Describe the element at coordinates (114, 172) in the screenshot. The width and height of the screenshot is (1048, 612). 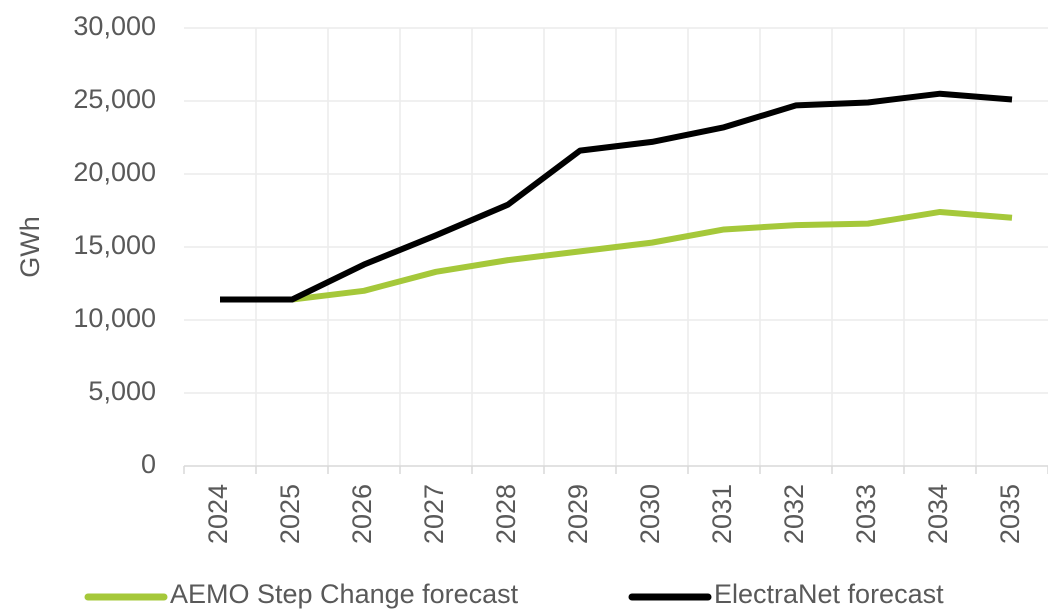
I see `y-tick-label: 20,000` at that location.